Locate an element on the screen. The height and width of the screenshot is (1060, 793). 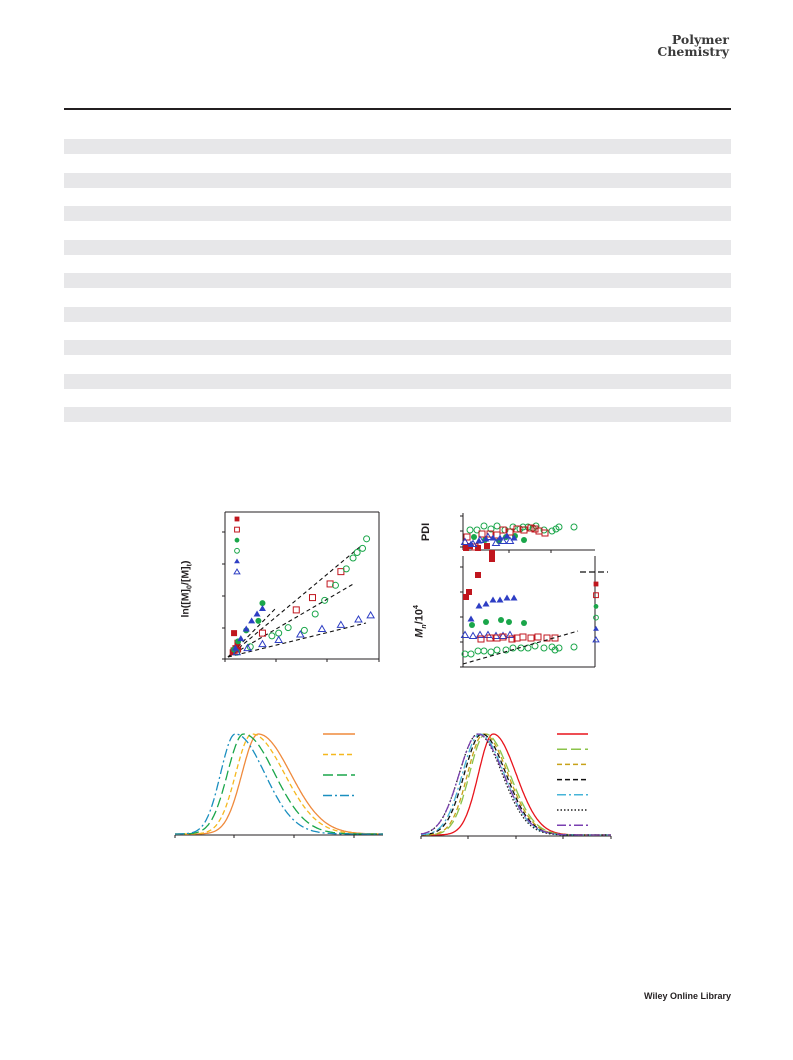
journal-logo: Polymer Chemistry is located at coordinates (693, 46).